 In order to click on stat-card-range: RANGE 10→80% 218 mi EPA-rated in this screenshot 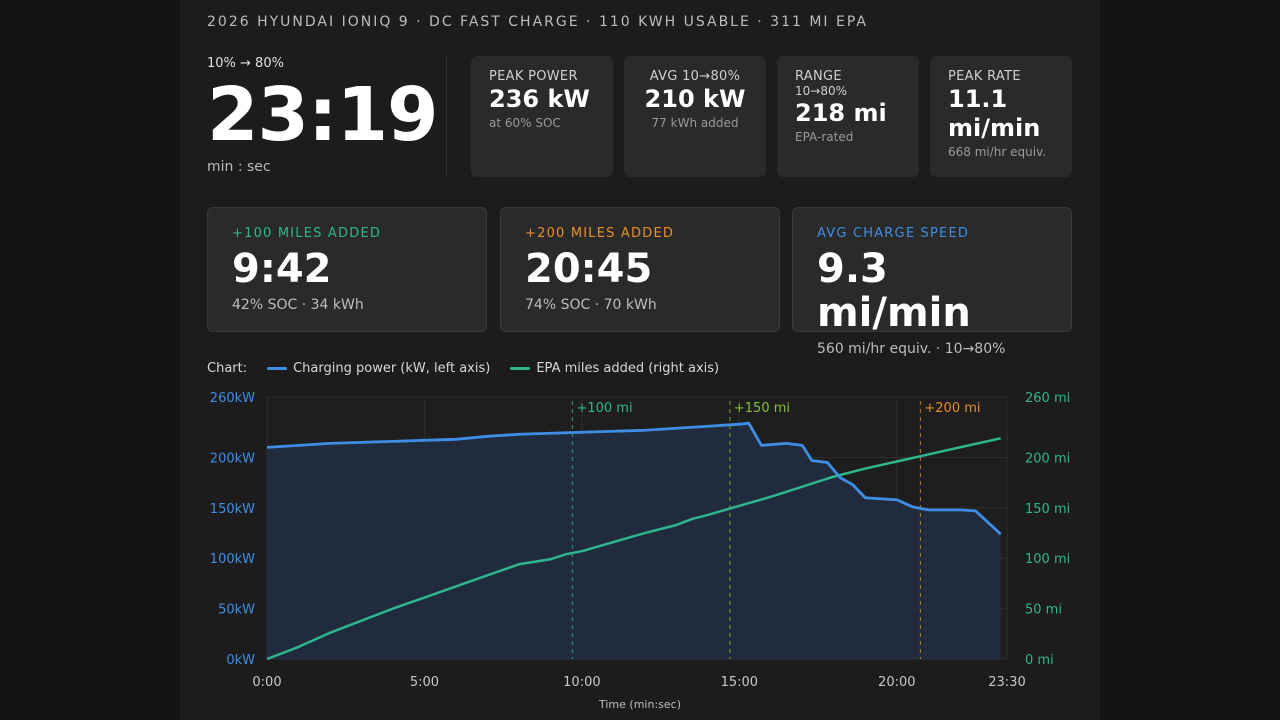, I will do `click(848, 116)`.